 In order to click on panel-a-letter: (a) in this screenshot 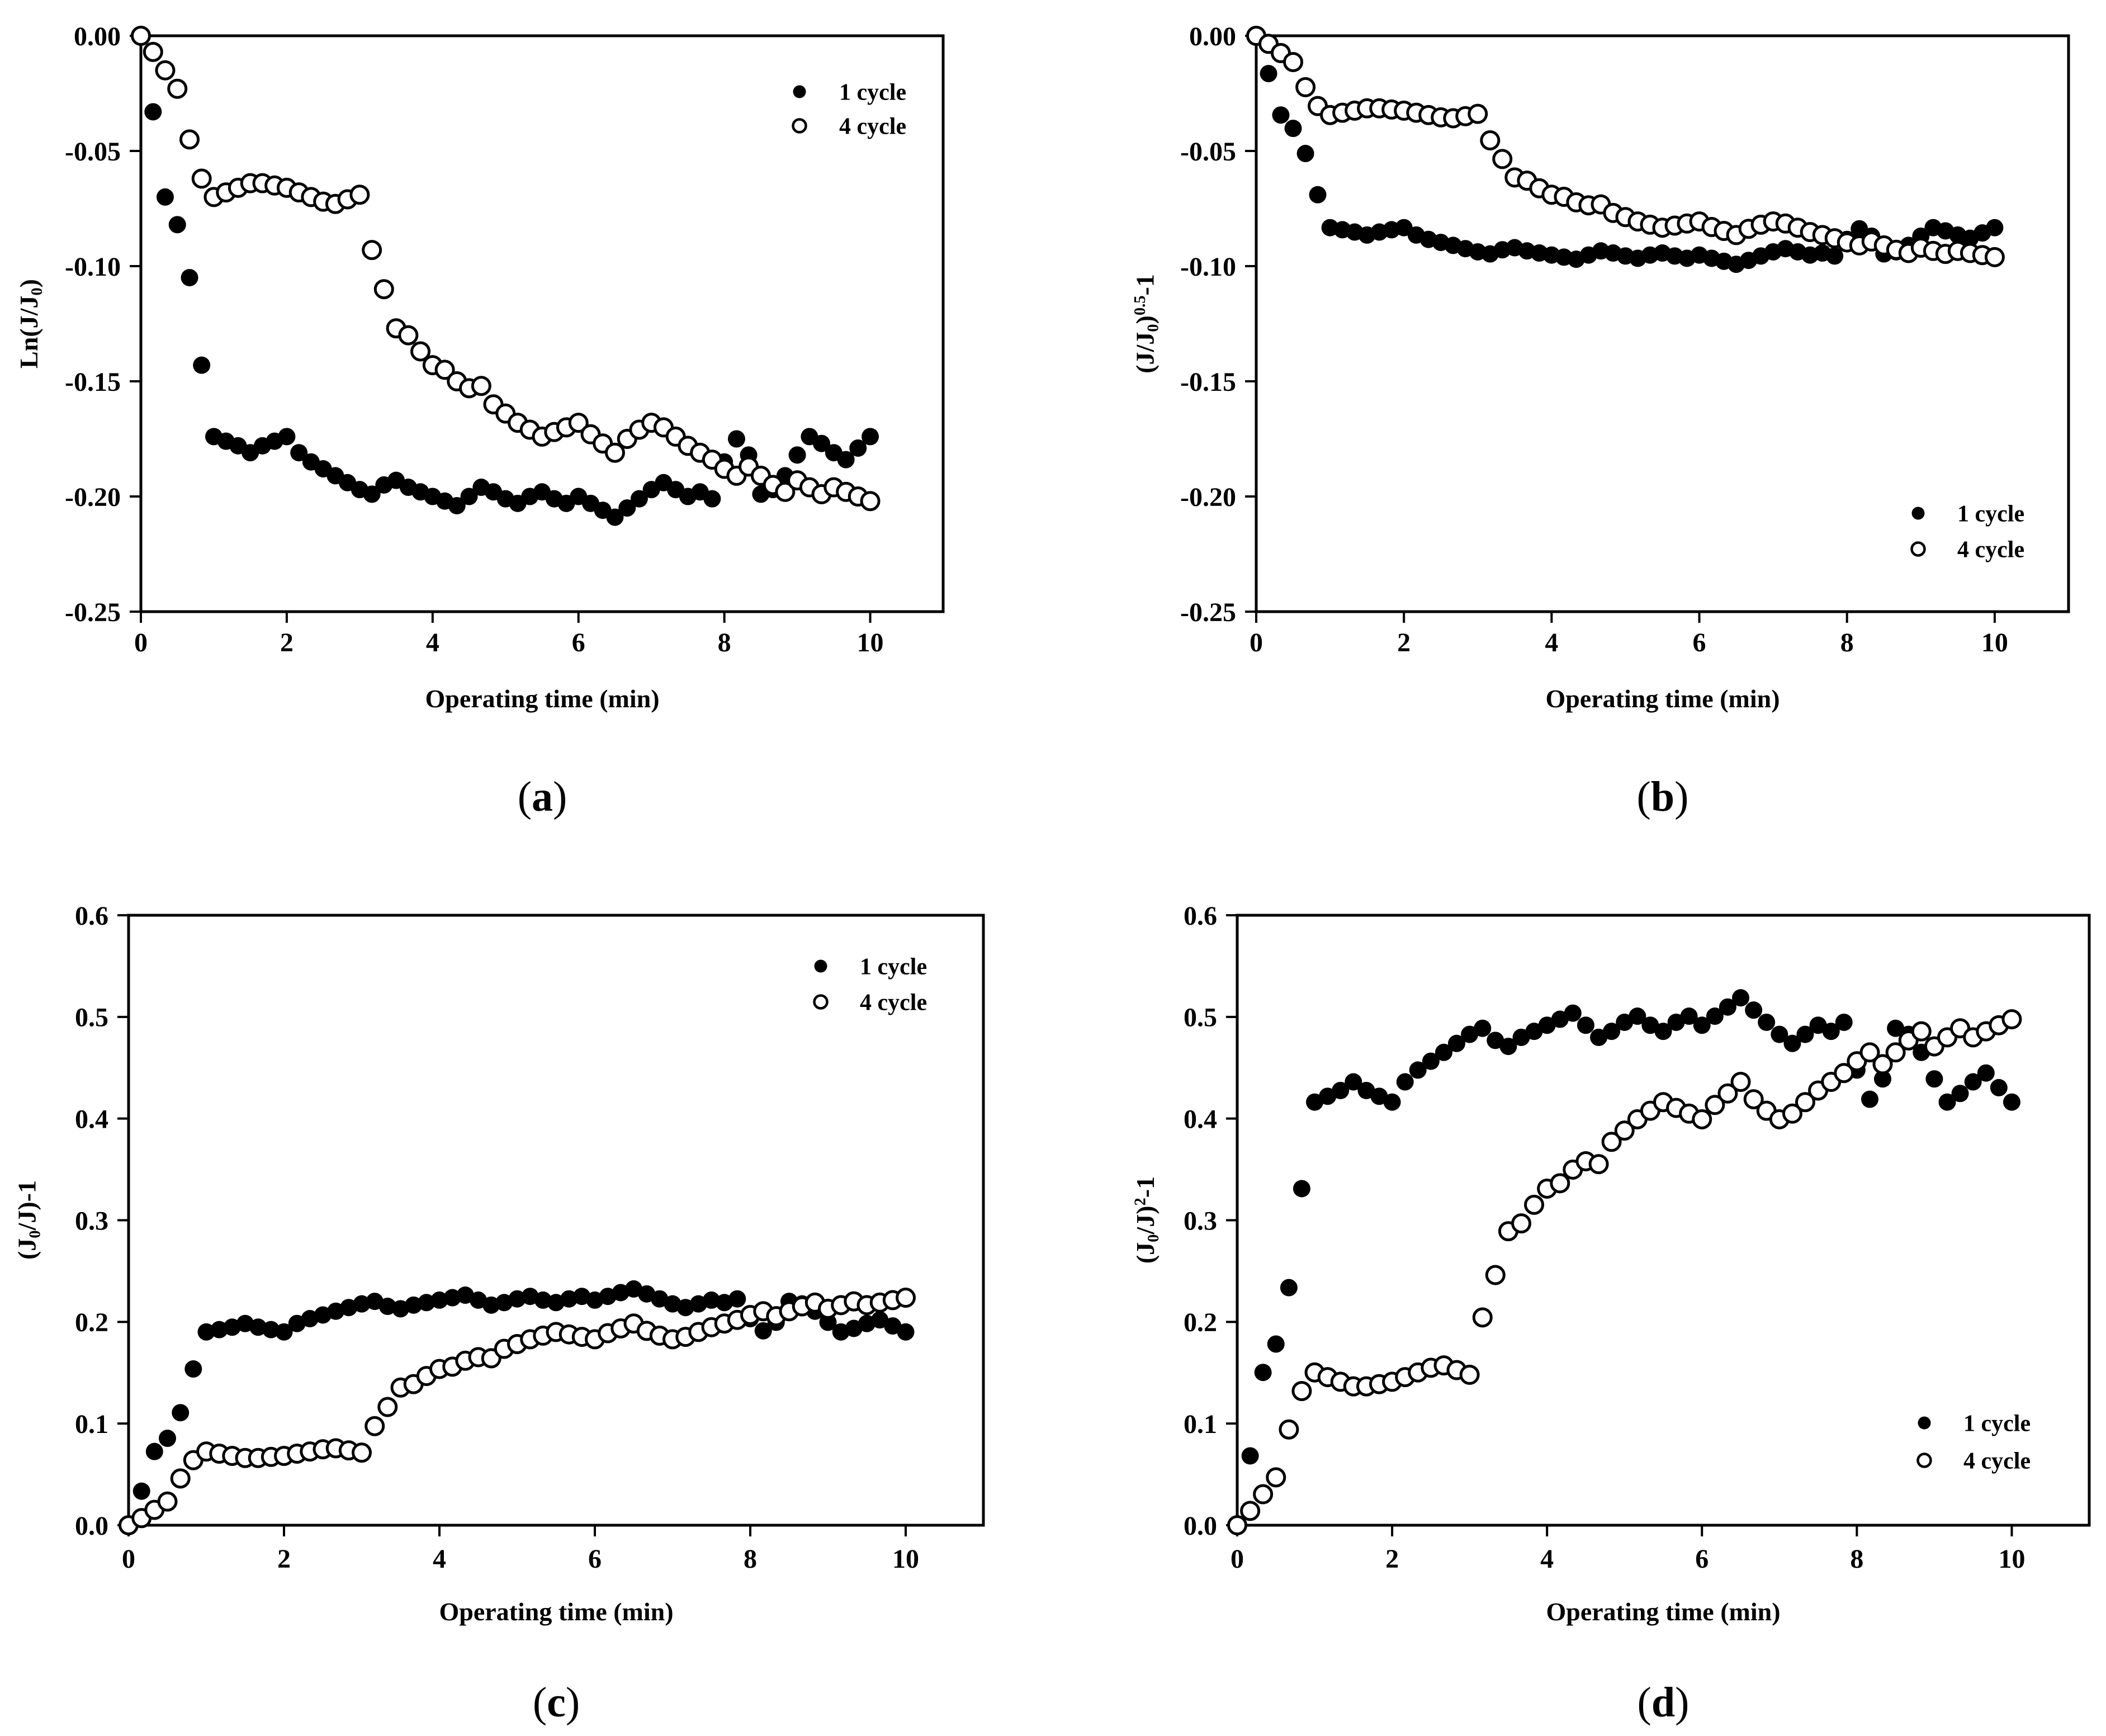, I will do `click(542, 797)`.